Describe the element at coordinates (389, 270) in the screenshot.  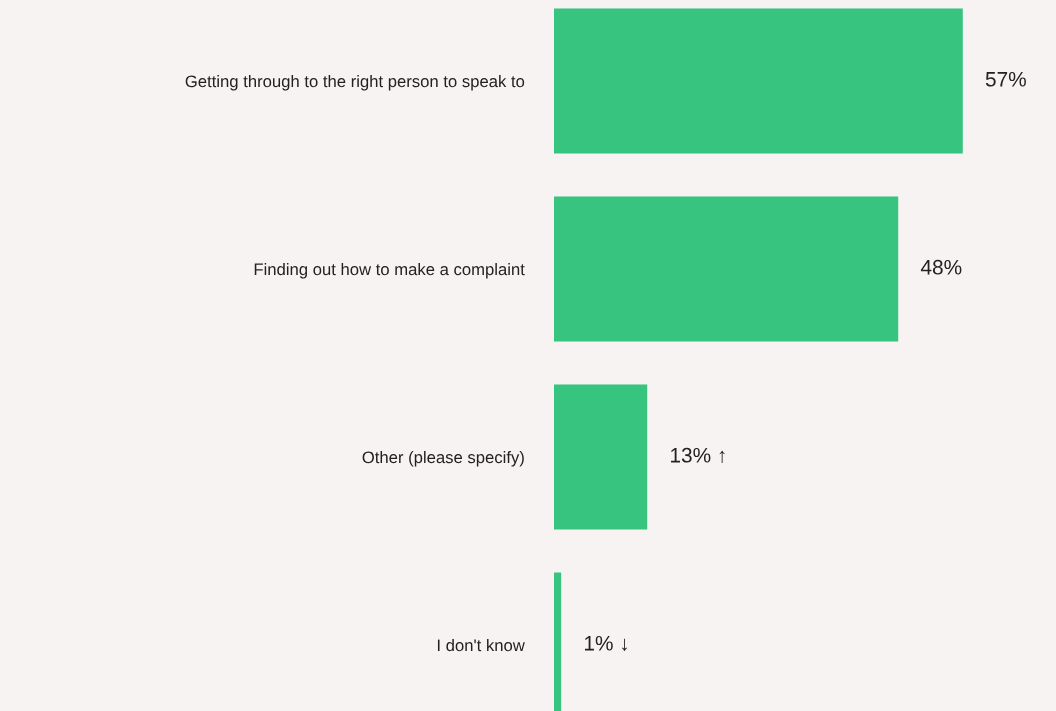
I see `y-tick-label: Finding out how to make a complaint` at that location.